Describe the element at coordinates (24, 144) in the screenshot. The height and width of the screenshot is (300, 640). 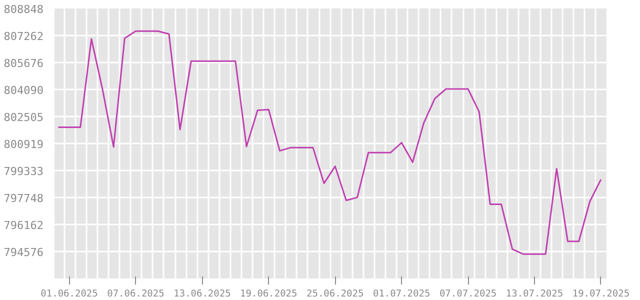
I see `y-tick-label: 800919` at that location.